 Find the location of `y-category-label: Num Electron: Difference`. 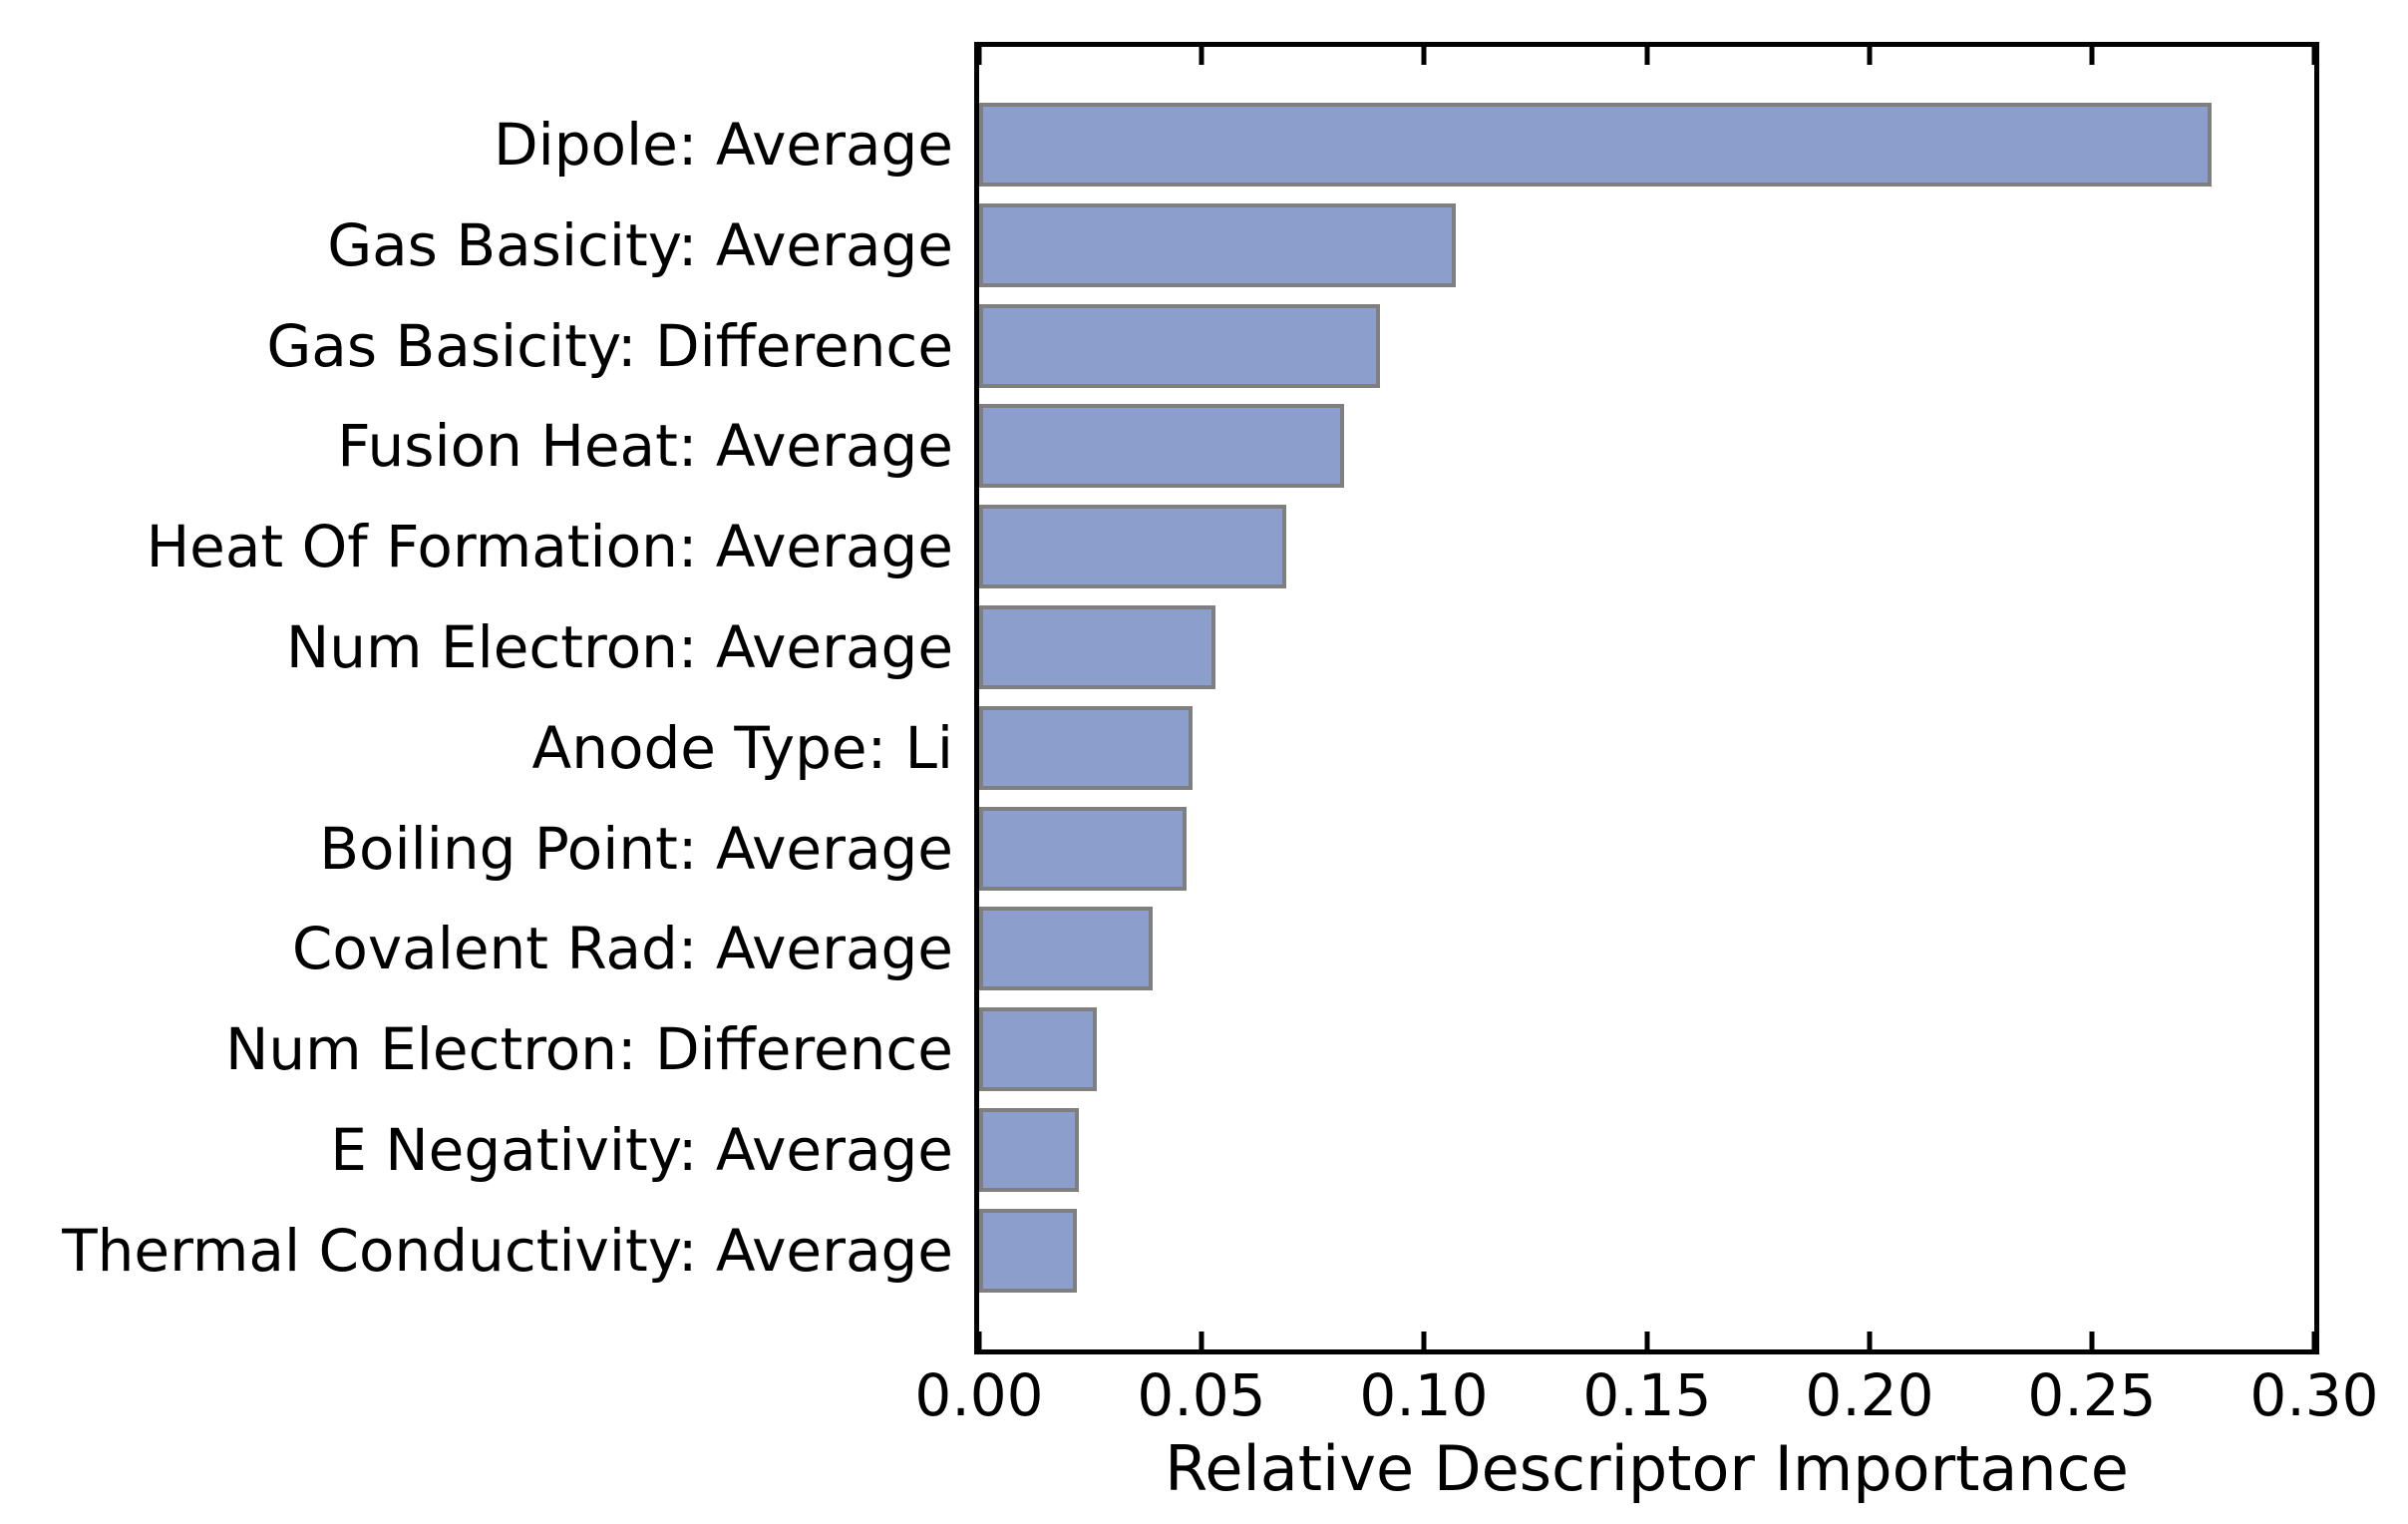

y-category-label: Num Electron: Difference is located at coordinates (589, 1049).